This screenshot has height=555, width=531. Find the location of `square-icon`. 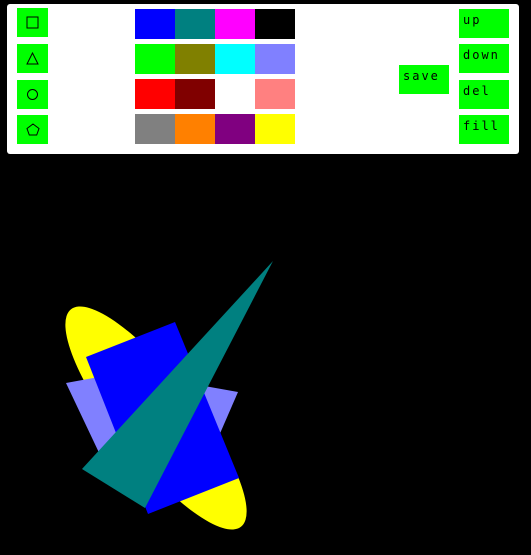

square-icon is located at coordinates (32, 22).